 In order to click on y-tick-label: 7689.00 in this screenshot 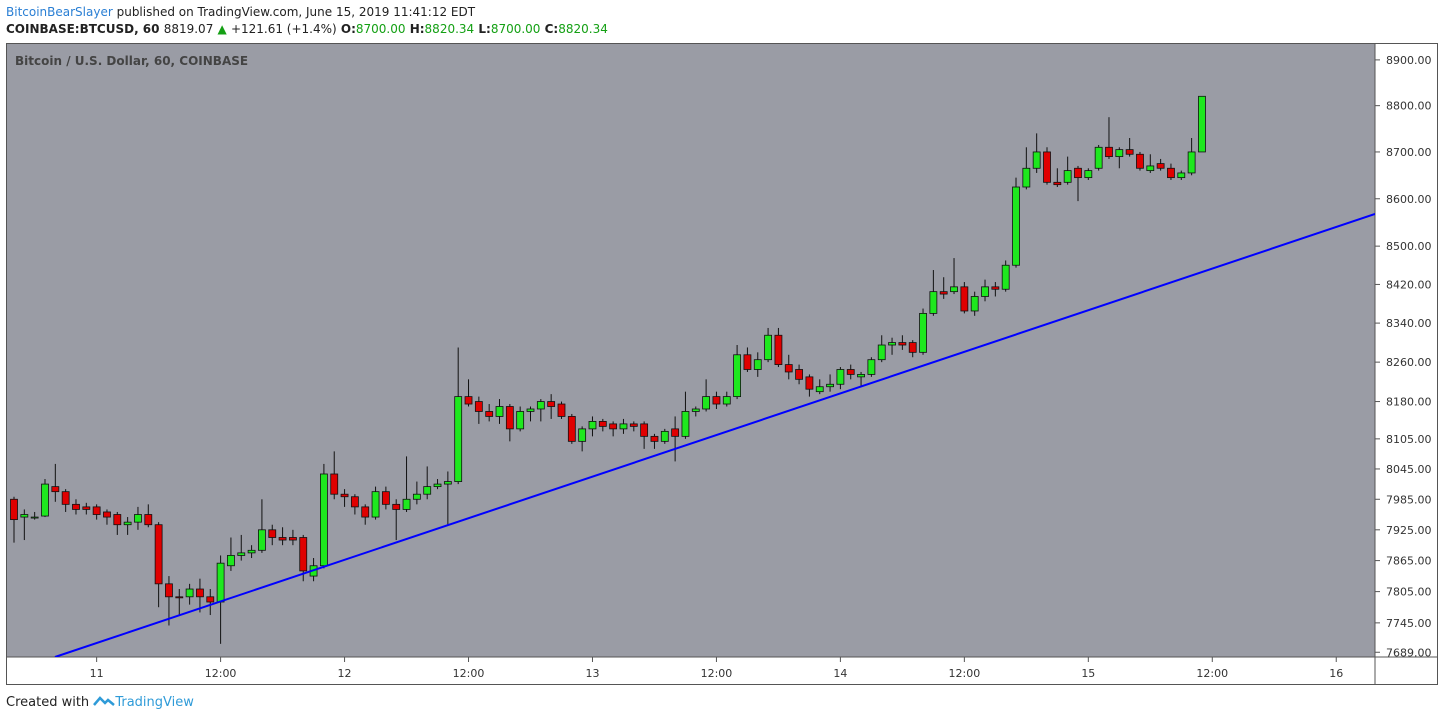, I will do `click(1409, 652)`.